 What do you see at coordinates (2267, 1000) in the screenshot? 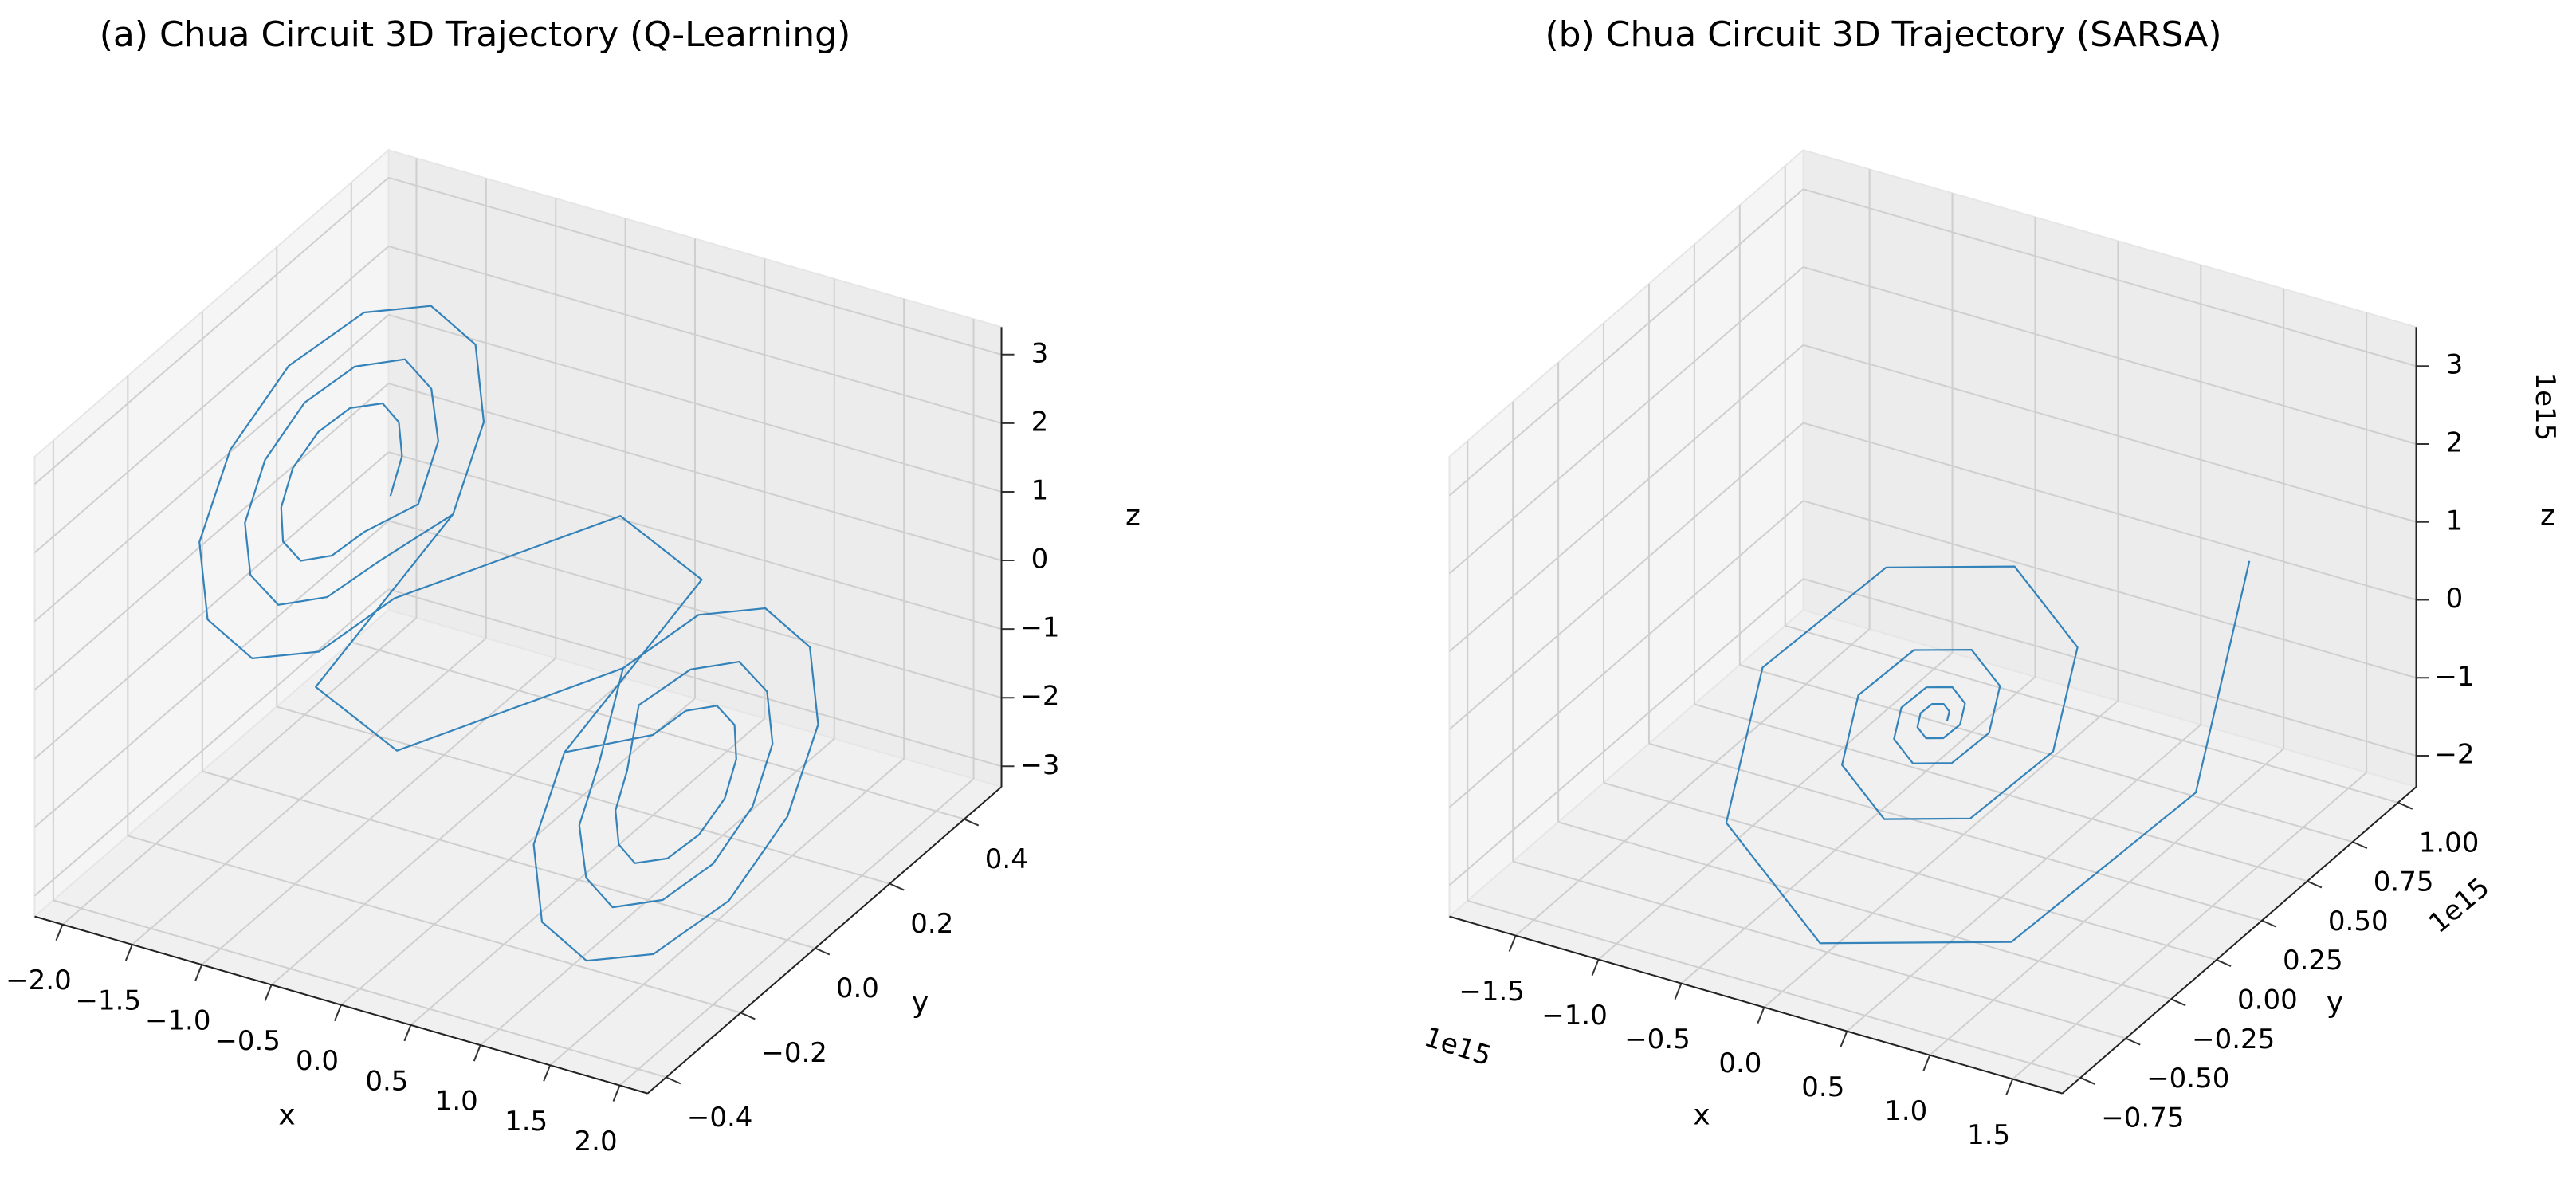
I see `y-tick-label: 0.00` at bounding box center [2267, 1000].